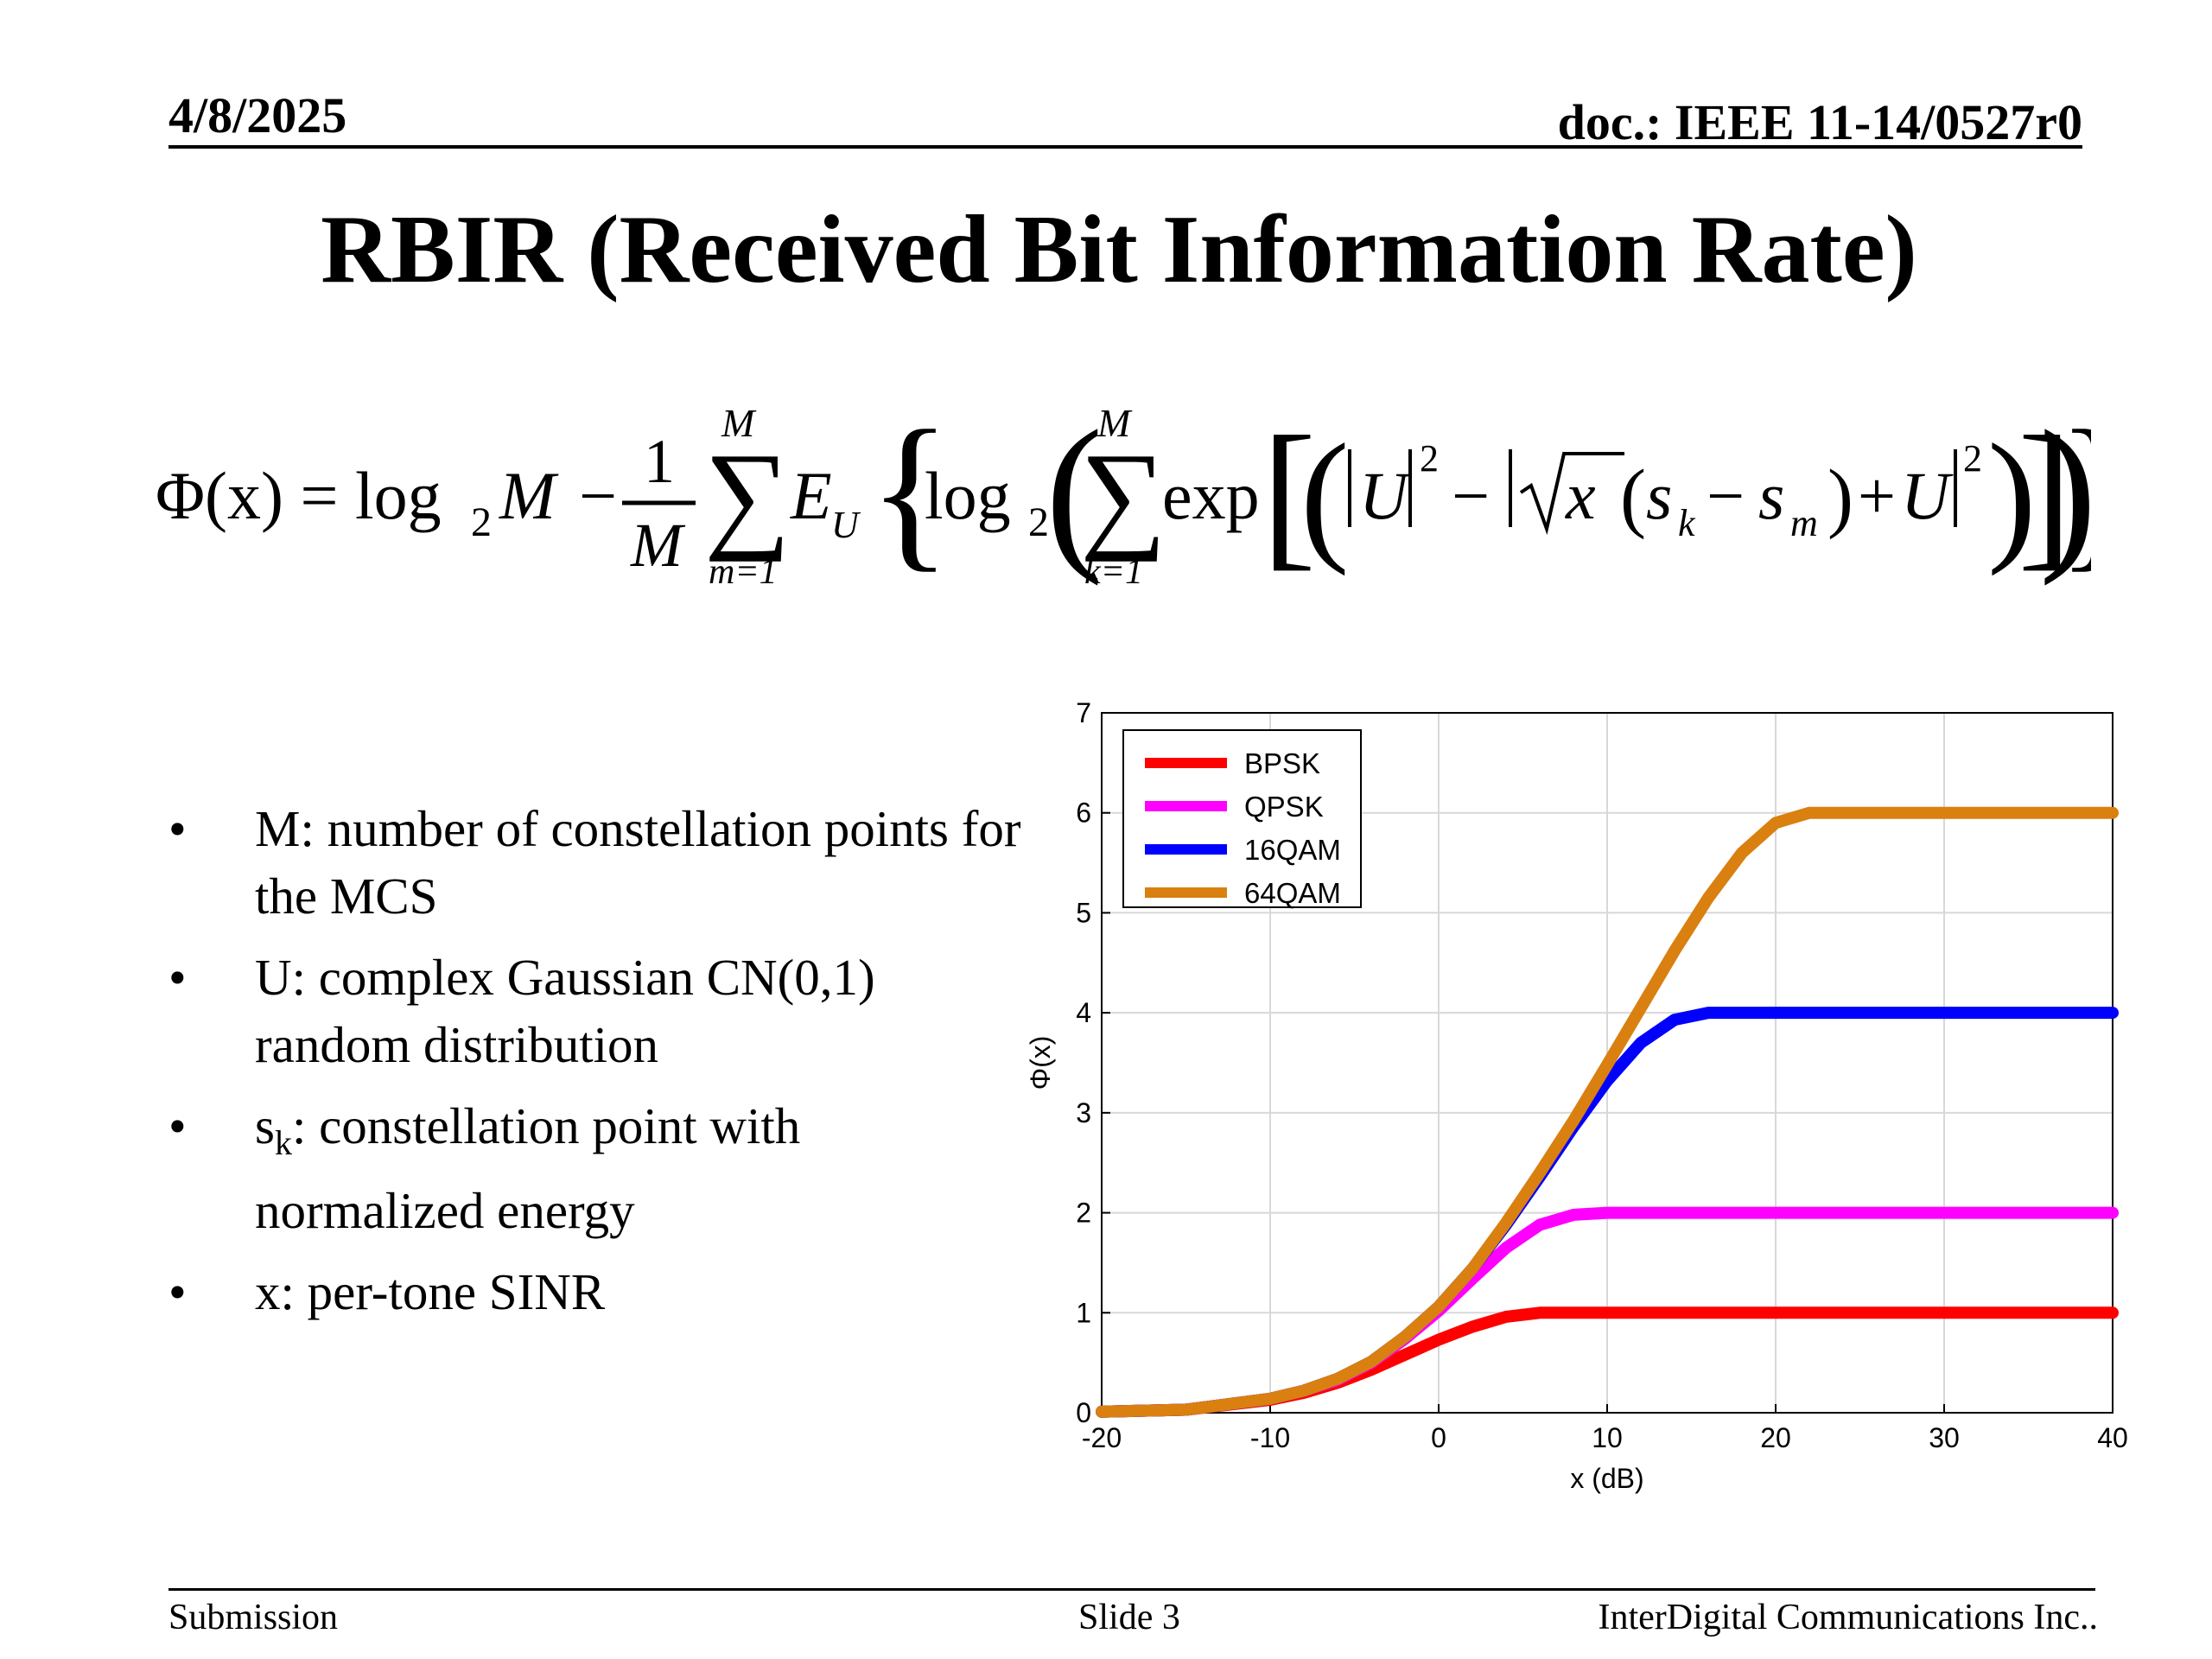 Image resolution: width=2212 pixels, height=1659 pixels. I want to click on bullet-text: x: per-tone SINR, so click(430, 1291).